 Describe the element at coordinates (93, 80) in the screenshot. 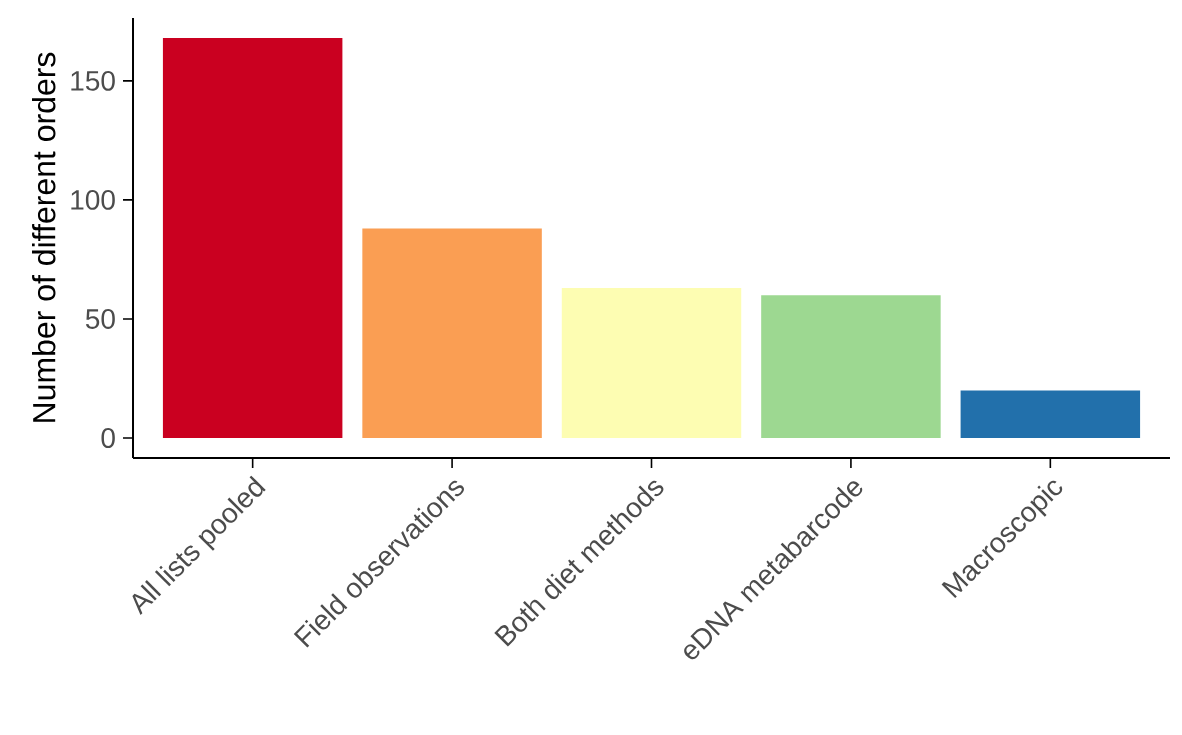

I see `y-tick-label: 150` at that location.